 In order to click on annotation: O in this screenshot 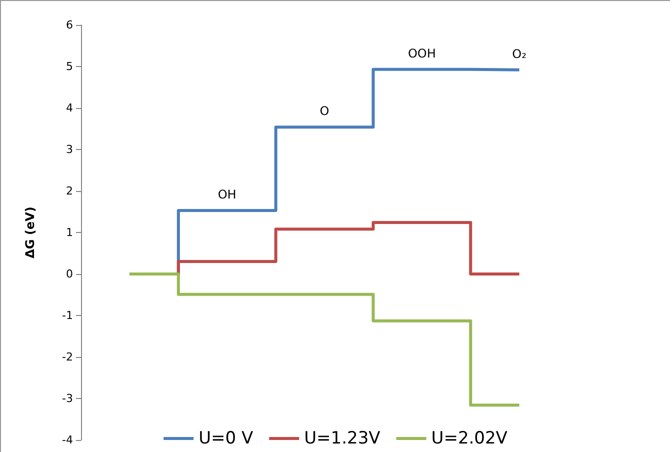, I will do `click(325, 111)`.